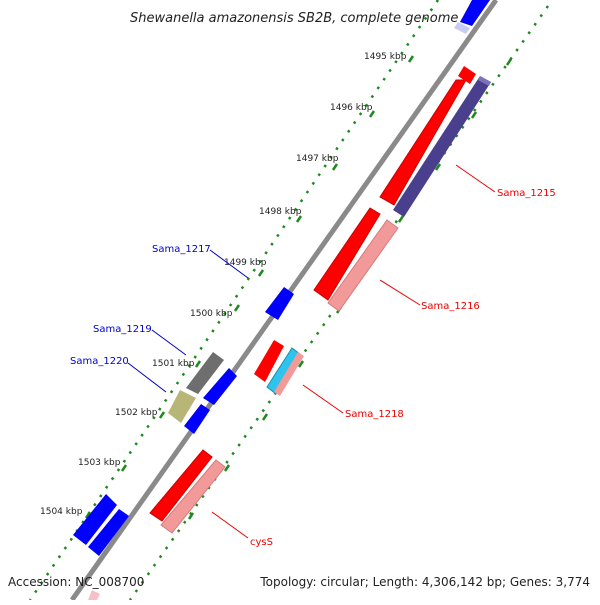  Describe the element at coordinates (467, 75) in the screenshot. I see `gene-sama-1215-arrowhead` at that location.